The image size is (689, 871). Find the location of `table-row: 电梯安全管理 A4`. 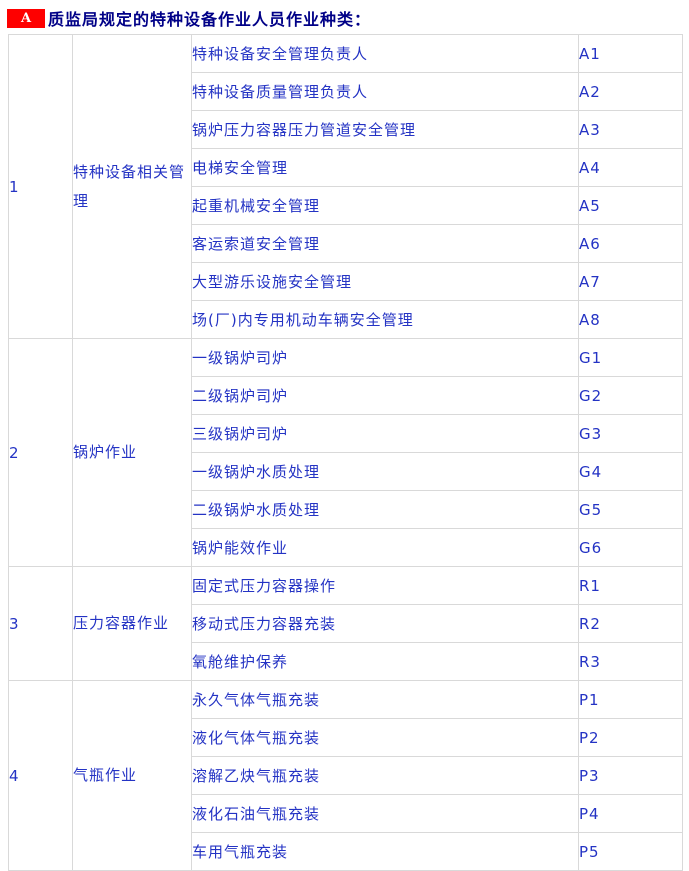

table-row: 电梯安全管理 A4 is located at coordinates (346, 167).